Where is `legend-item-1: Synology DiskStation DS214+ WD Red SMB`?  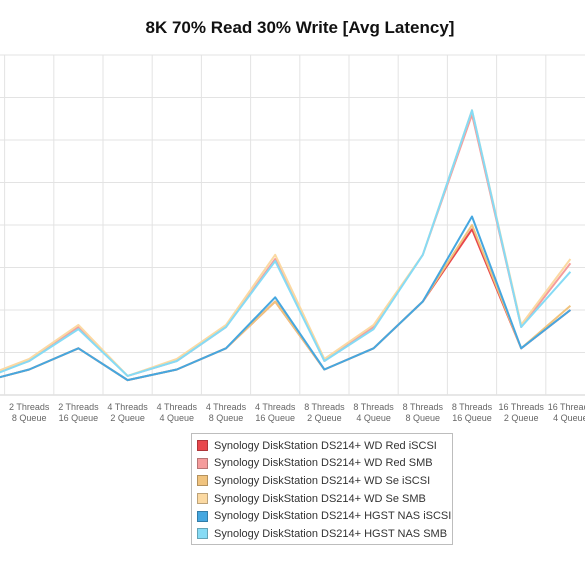
legend-item-1: Synology DiskStation DS214+ WD Red SMB is located at coordinates (324, 464).